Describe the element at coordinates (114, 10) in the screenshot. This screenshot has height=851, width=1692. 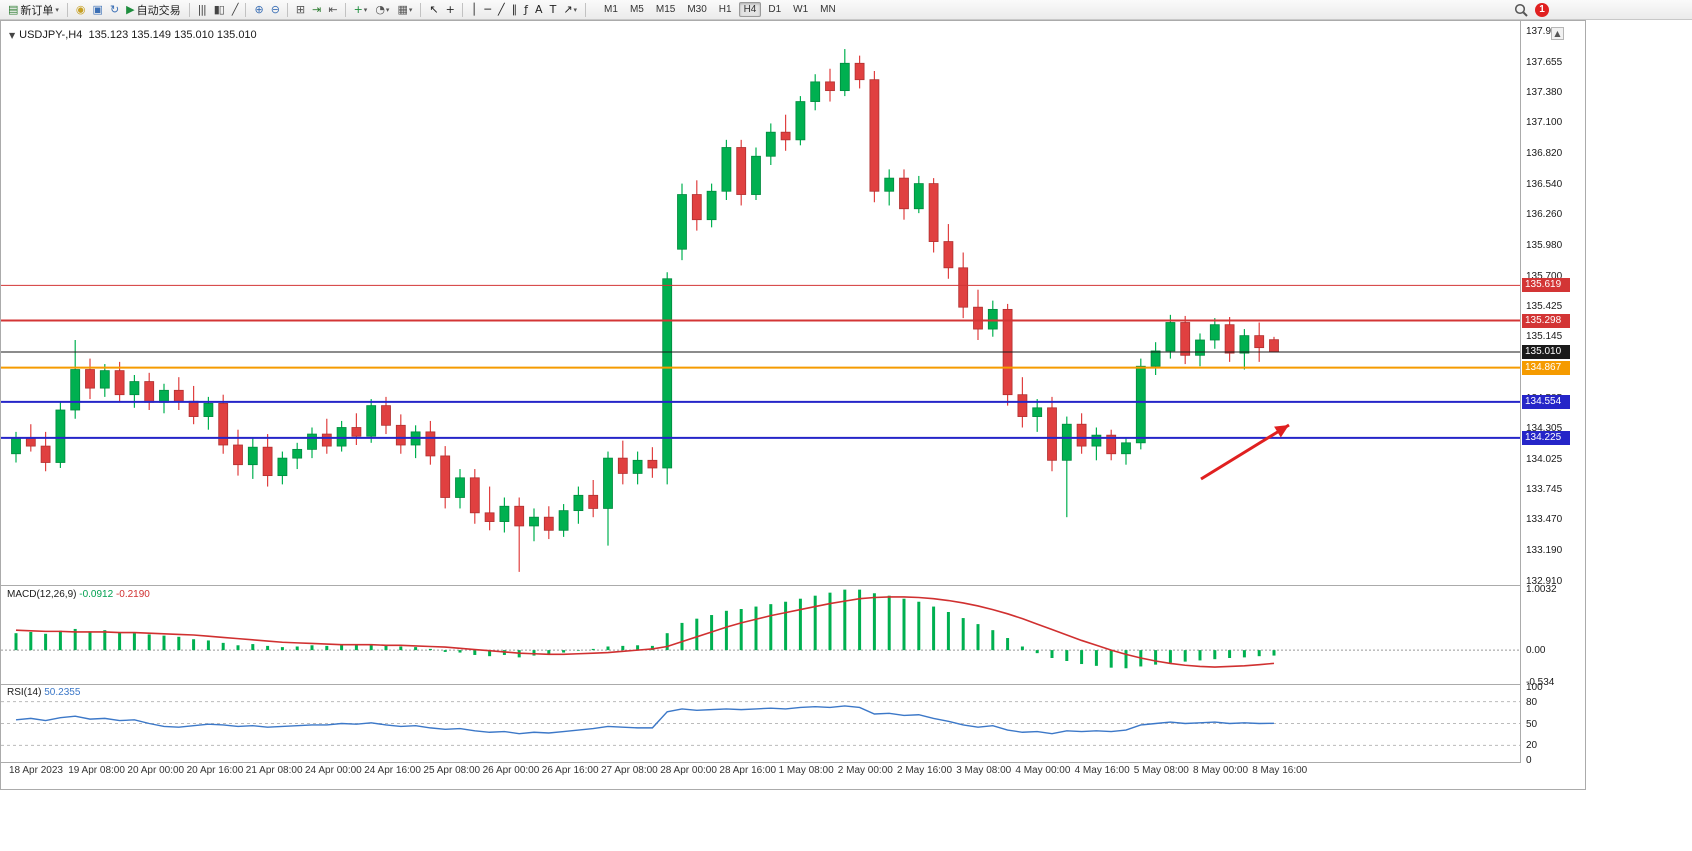
I see `refresh-icon: ↻` at that location.